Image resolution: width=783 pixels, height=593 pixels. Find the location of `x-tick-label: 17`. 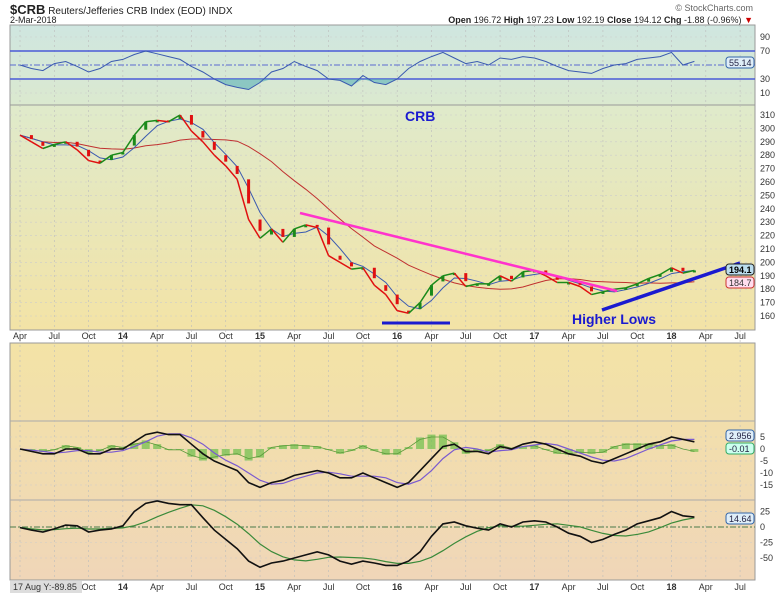

x-tick-label: 17 is located at coordinates (534, 336).